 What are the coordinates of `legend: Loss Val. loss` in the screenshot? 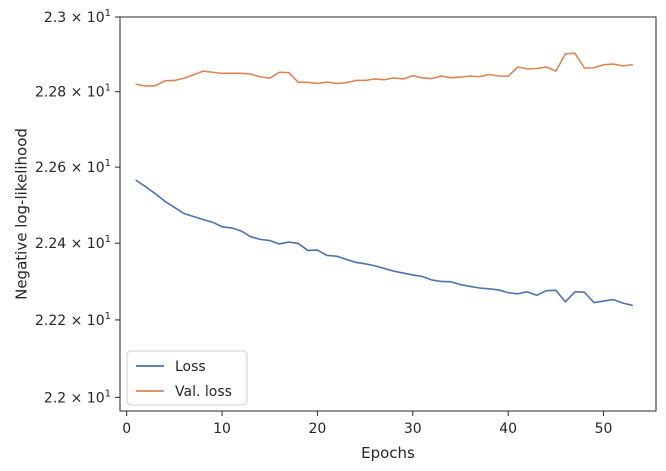 It's located at (187, 378).